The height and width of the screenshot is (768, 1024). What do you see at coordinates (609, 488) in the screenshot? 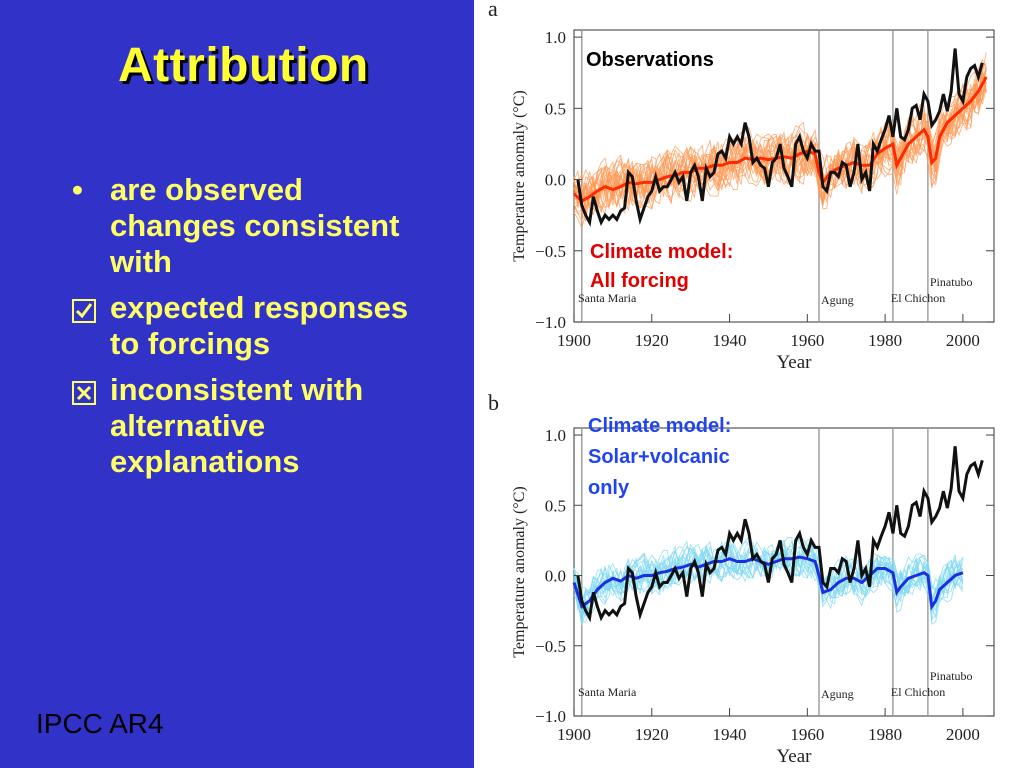
I see `chart-annotation: only` at bounding box center [609, 488].